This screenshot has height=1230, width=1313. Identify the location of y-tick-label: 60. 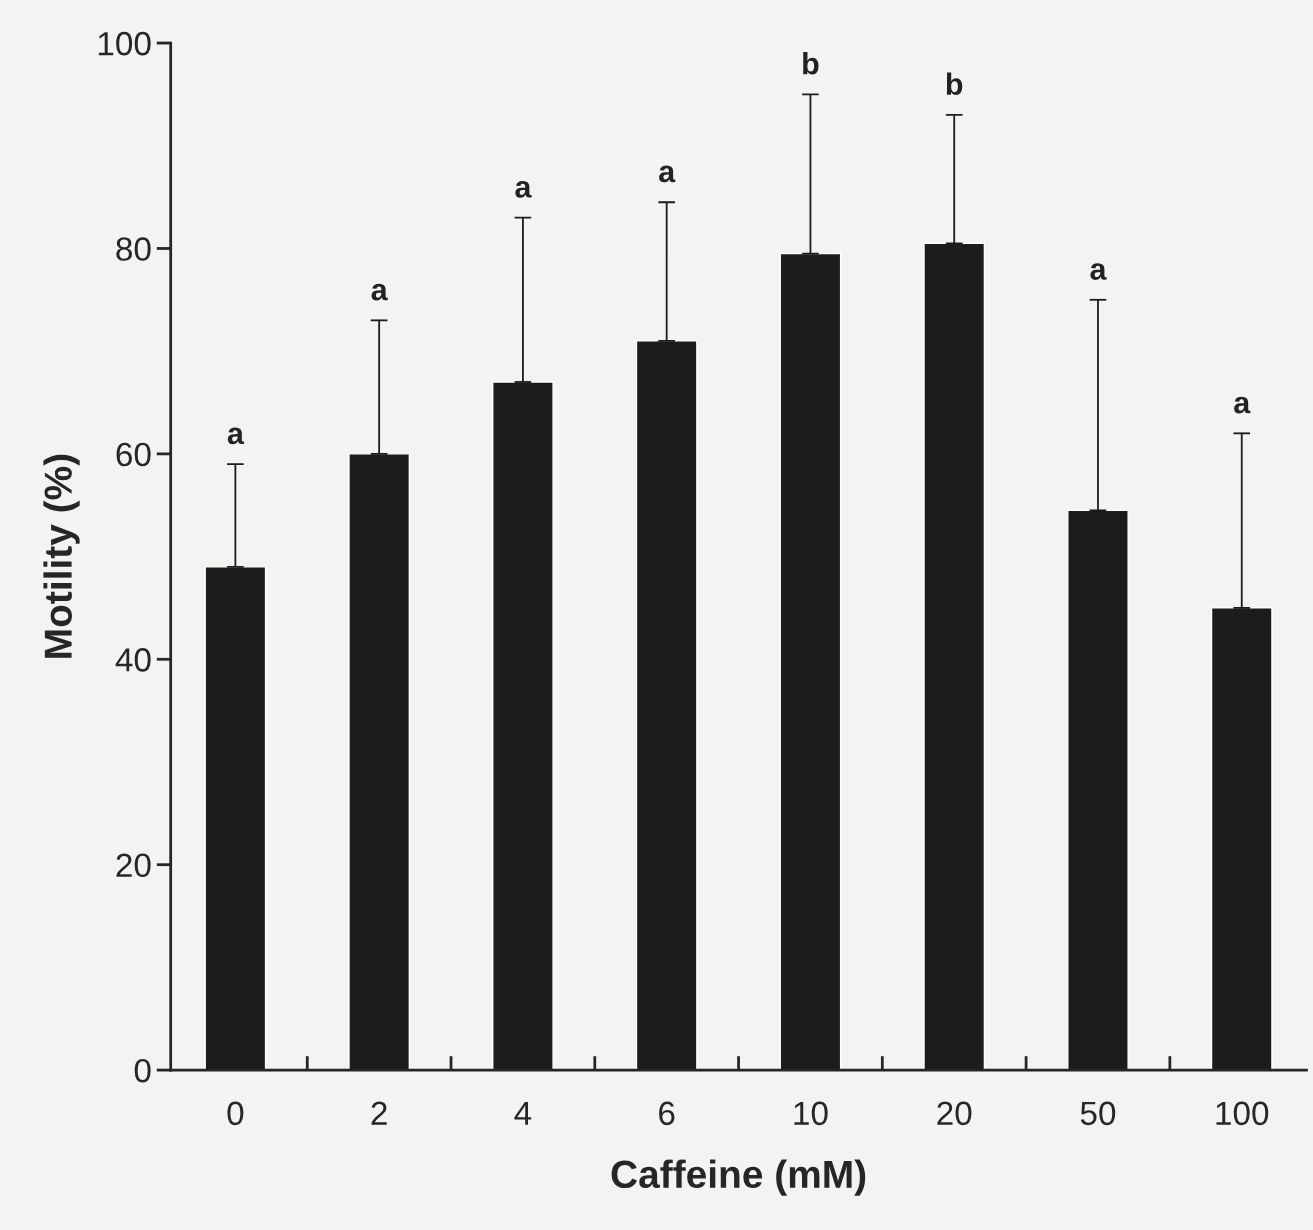
(133, 454).